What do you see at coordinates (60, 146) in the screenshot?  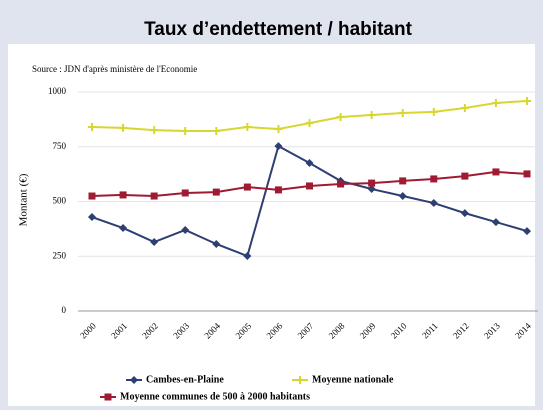 I see `y-tick-label: 750` at bounding box center [60, 146].